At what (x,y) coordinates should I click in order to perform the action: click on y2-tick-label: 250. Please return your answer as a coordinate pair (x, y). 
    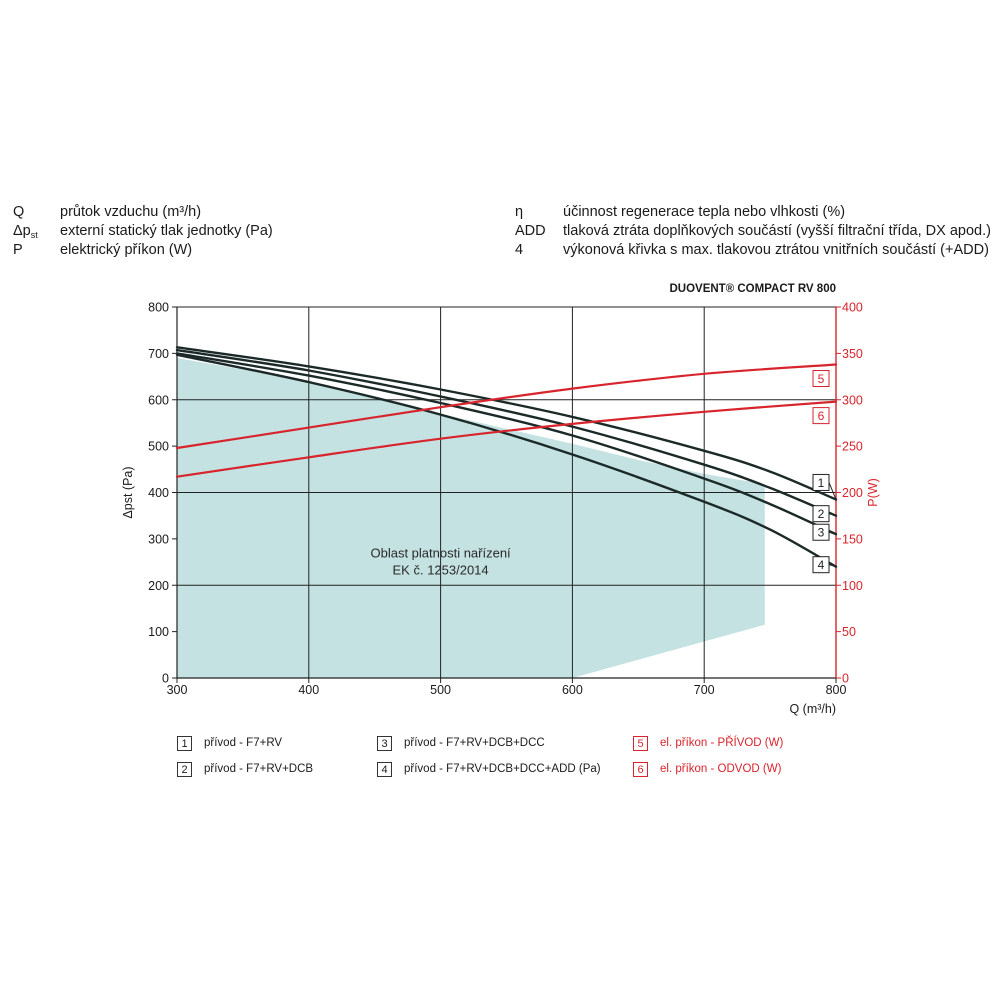
    Looking at the image, I should click on (852, 447).